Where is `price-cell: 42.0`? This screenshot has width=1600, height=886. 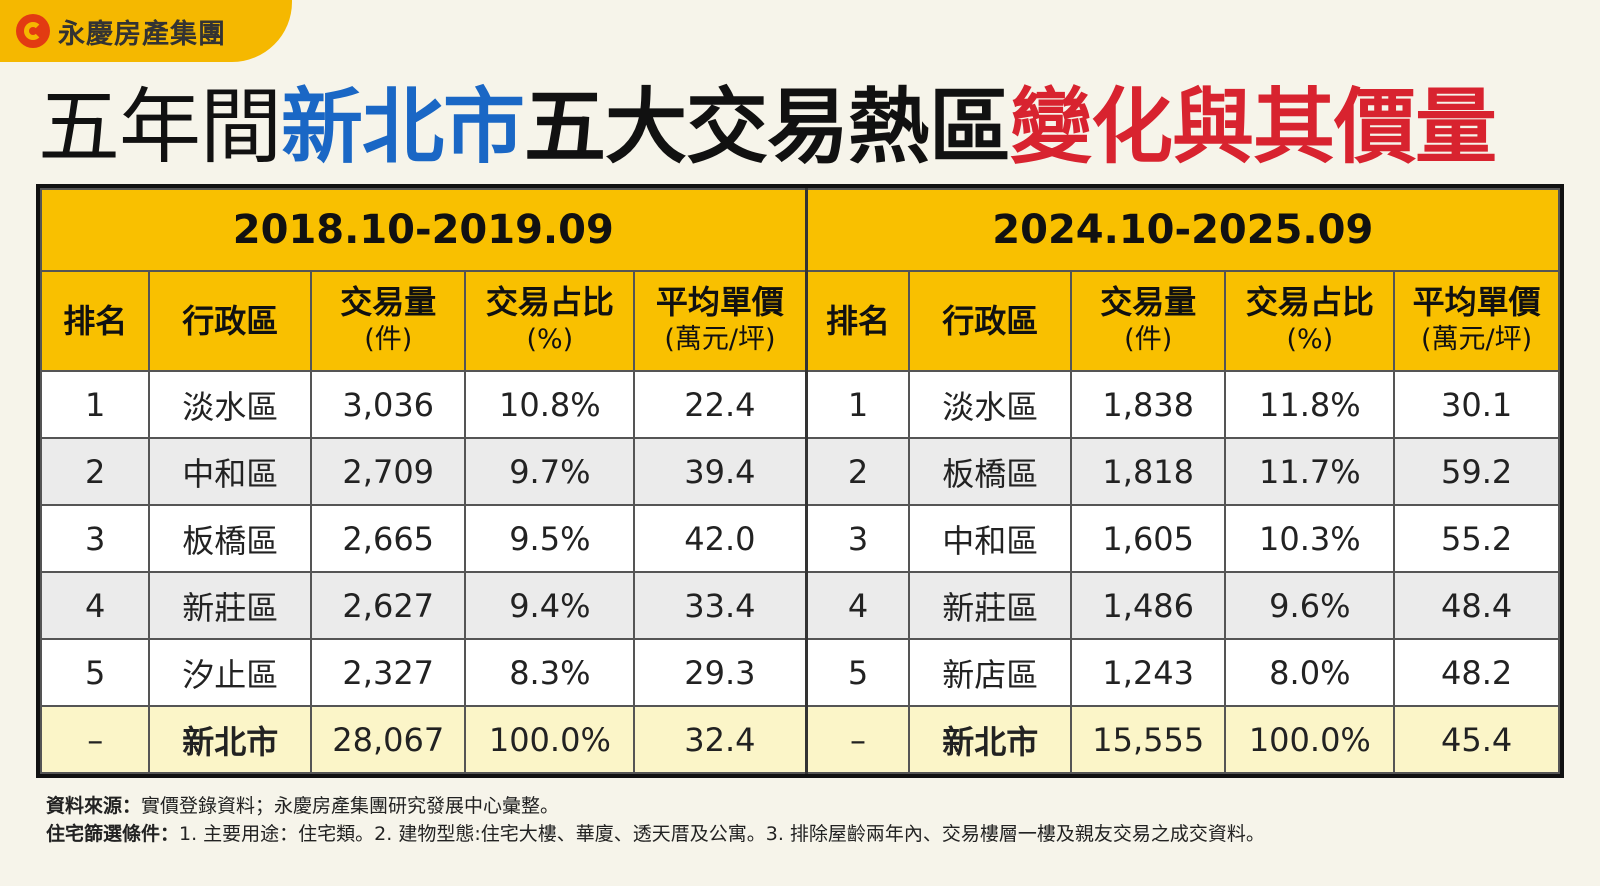 price-cell: 42.0 is located at coordinates (720, 538).